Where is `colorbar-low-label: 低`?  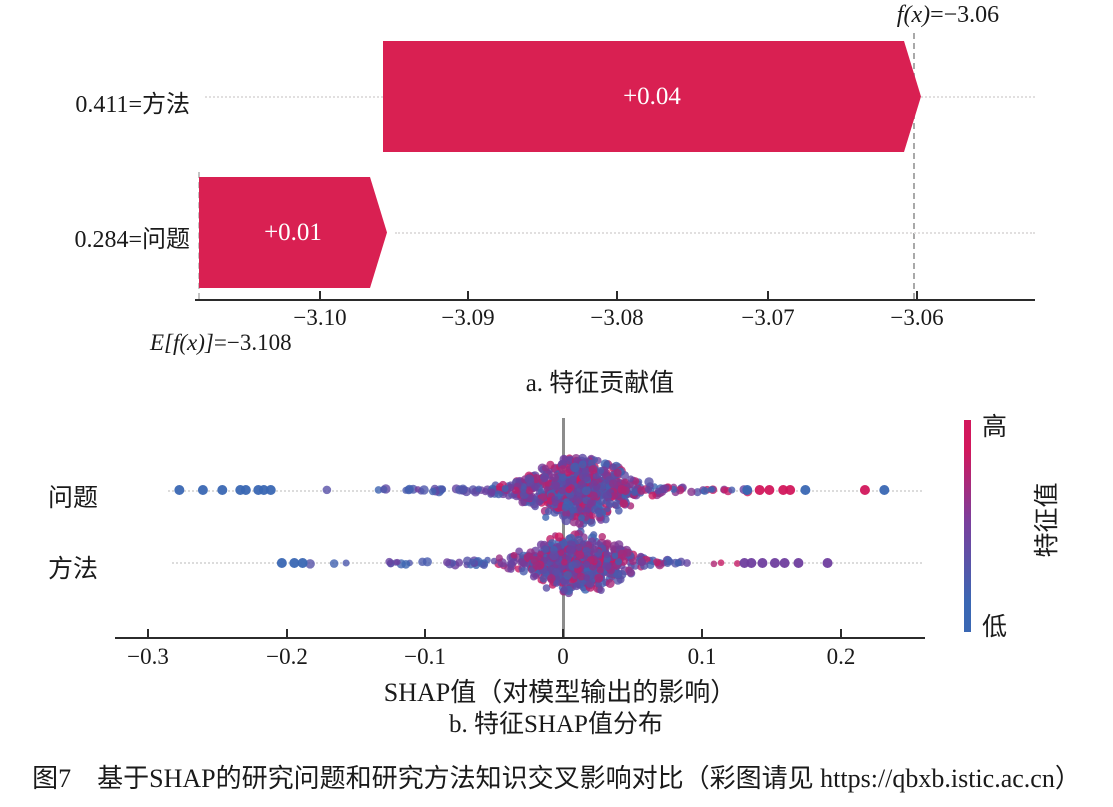 colorbar-low-label: 低 is located at coordinates (995, 627).